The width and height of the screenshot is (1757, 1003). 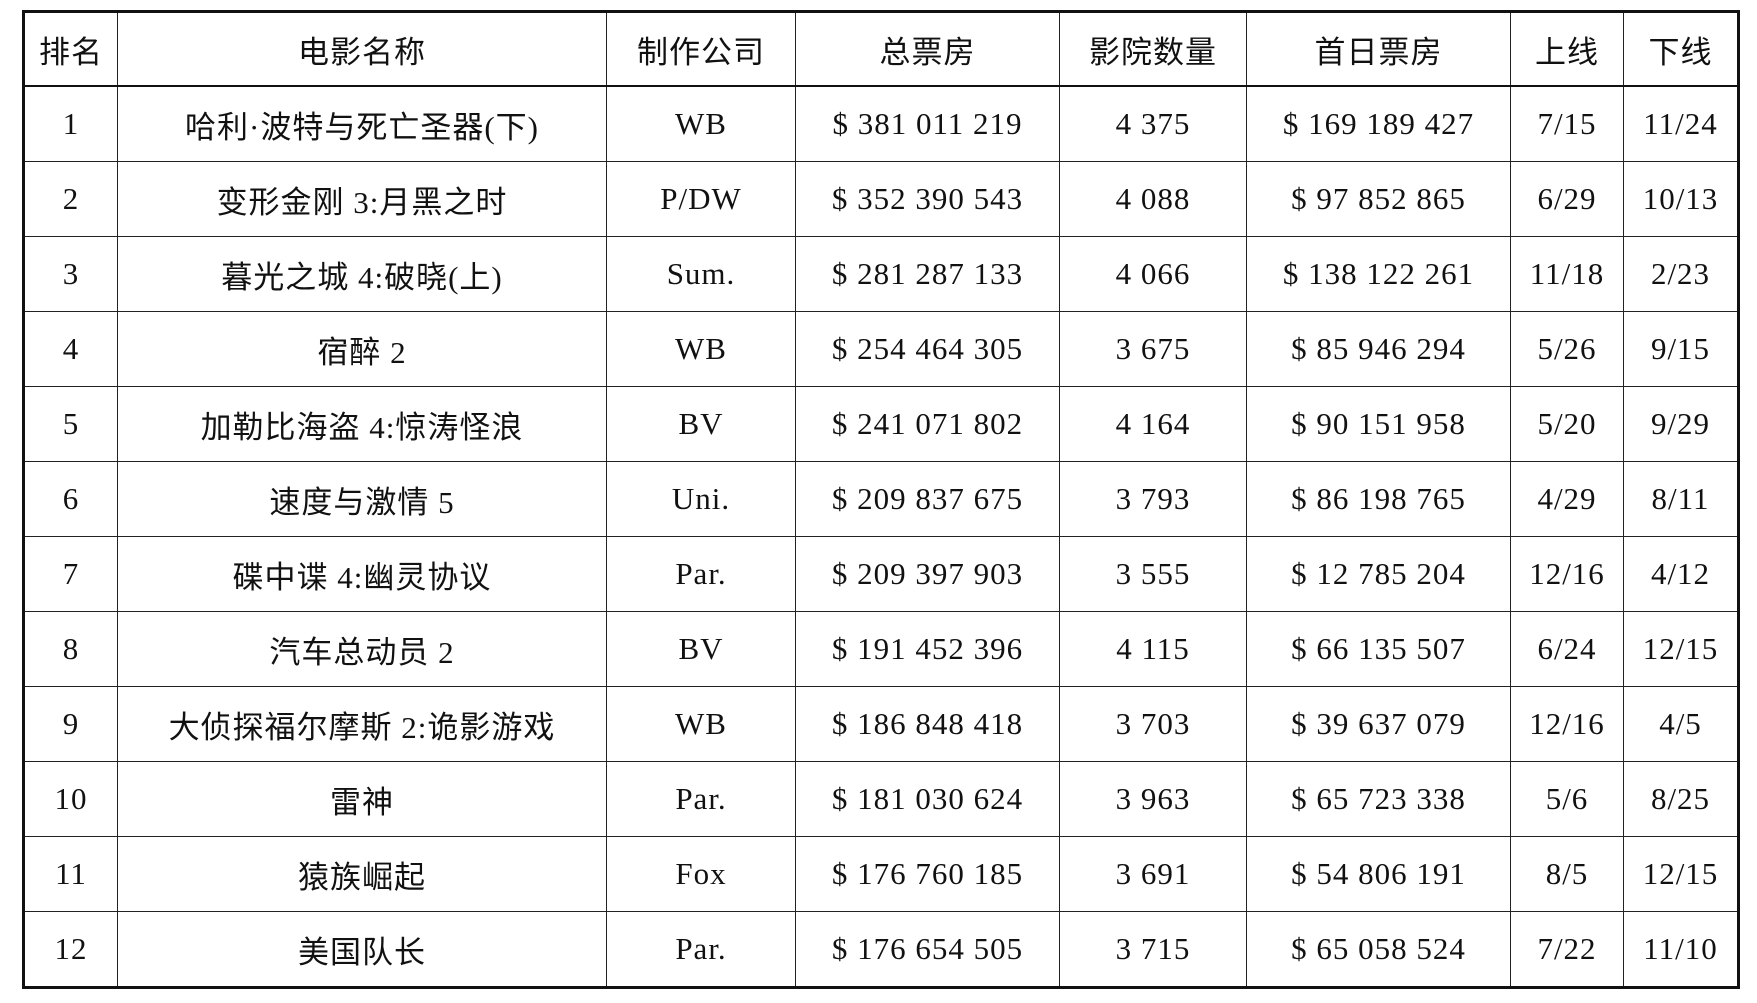 What do you see at coordinates (70, 874) in the screenshot?
I see `cell-rank: 11` at bounding box center [70, 874].